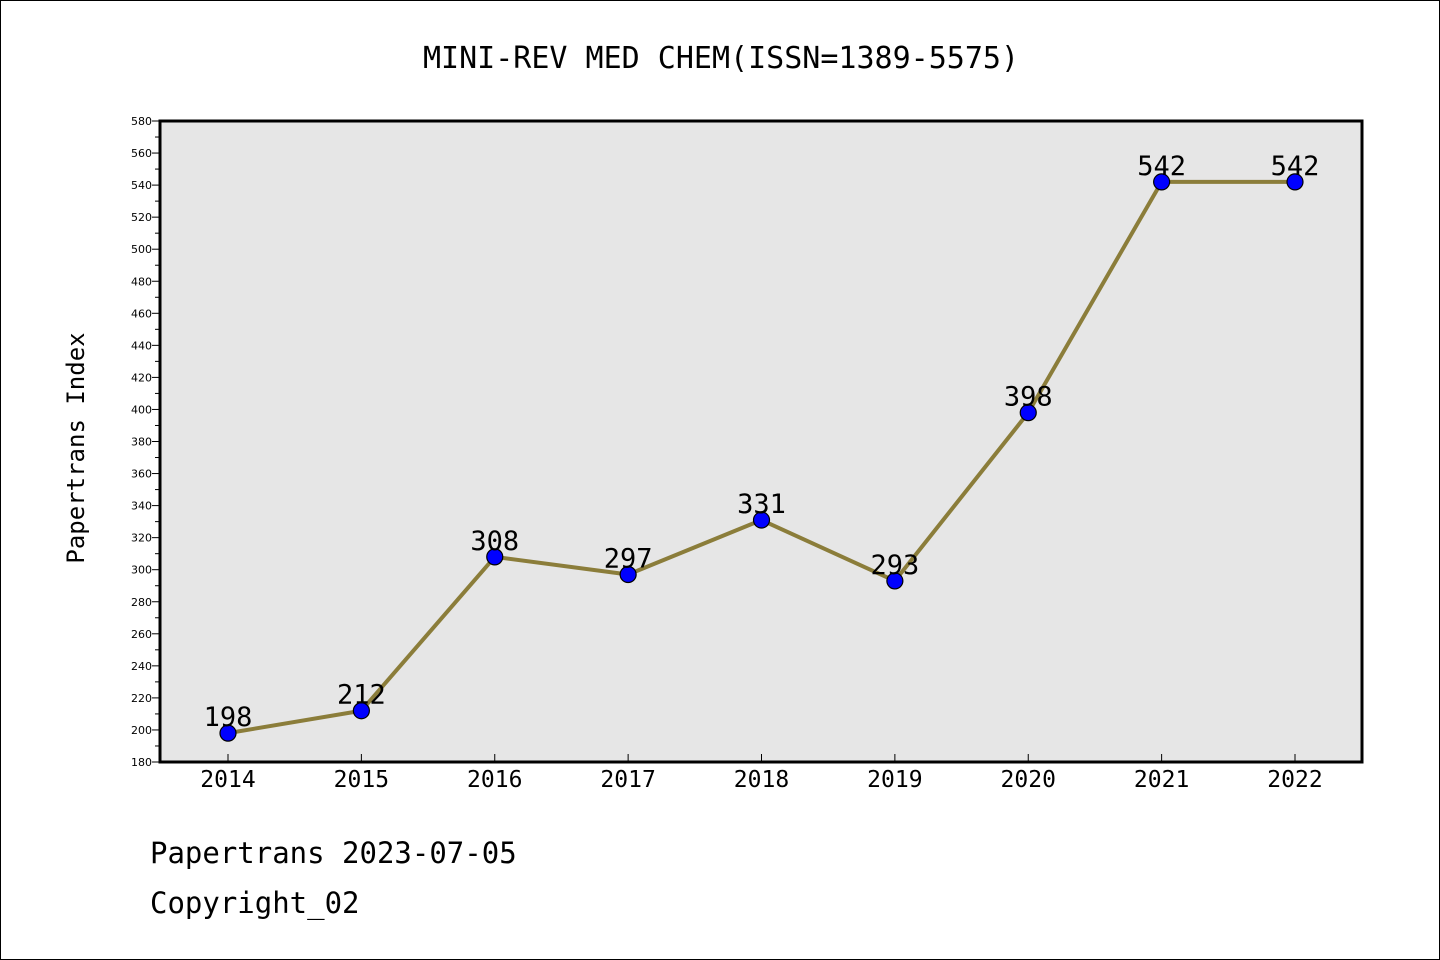 The width and height of the screenshot is (1440, 960). What do you see at coordinates (227, 780) in the screenshot?
I see `x-tick-label: 2014` at bounding box center [227, 780].